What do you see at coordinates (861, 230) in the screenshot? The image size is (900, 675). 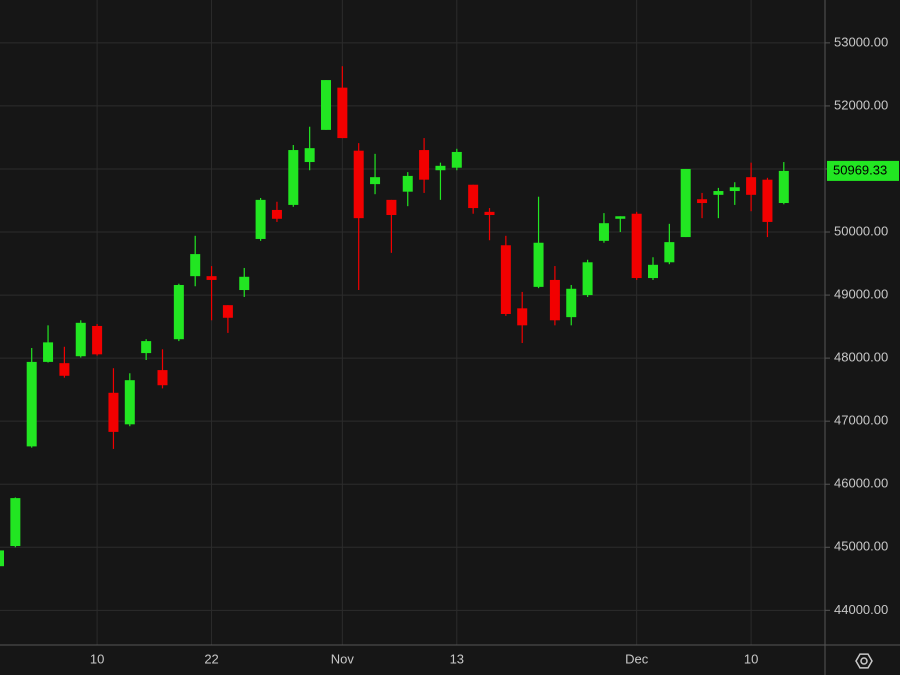 I see `y-tick-label: 50000.00` at bounding box center [861, 230].